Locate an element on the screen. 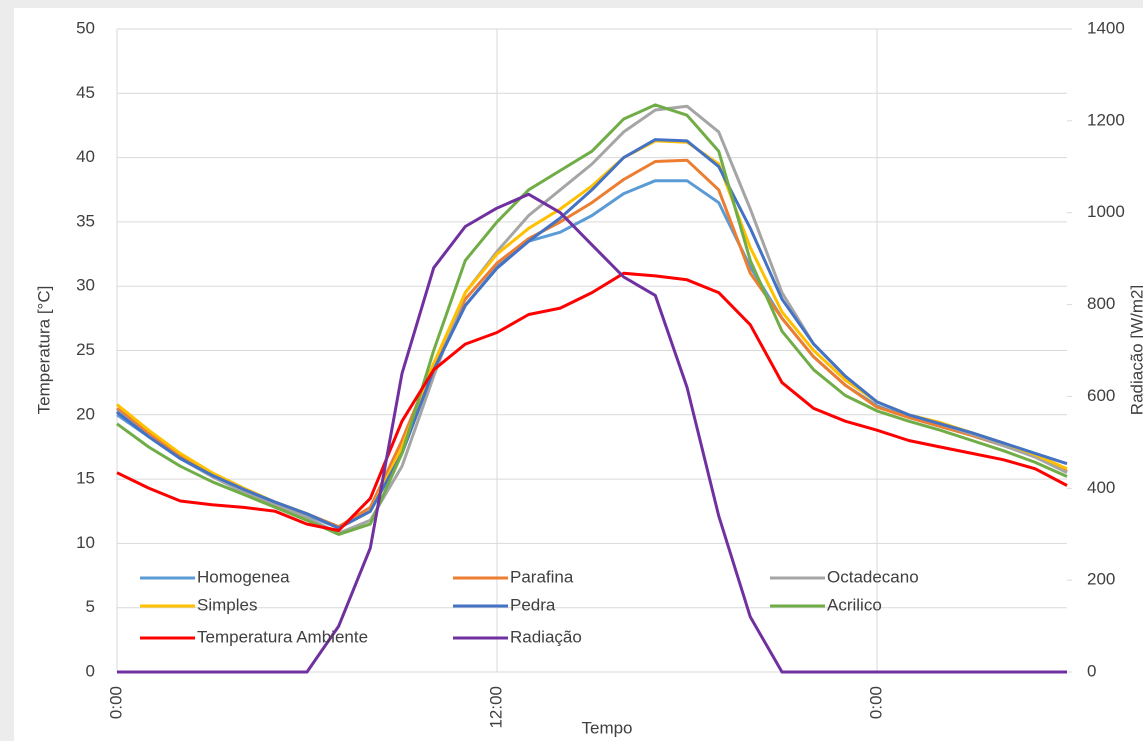  legend-label: Acrilico is located at coordinates (854, 604).